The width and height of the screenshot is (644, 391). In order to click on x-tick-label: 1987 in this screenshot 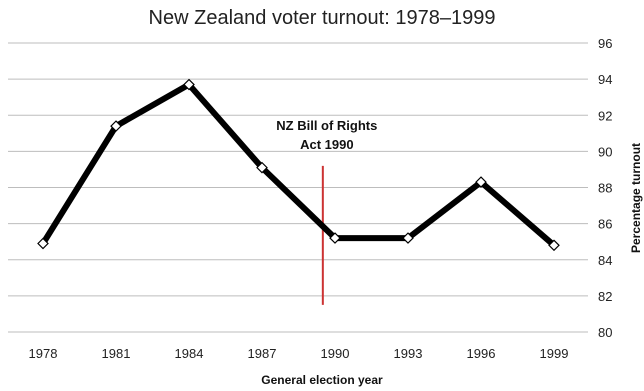, I will do `click(262, 353)`.